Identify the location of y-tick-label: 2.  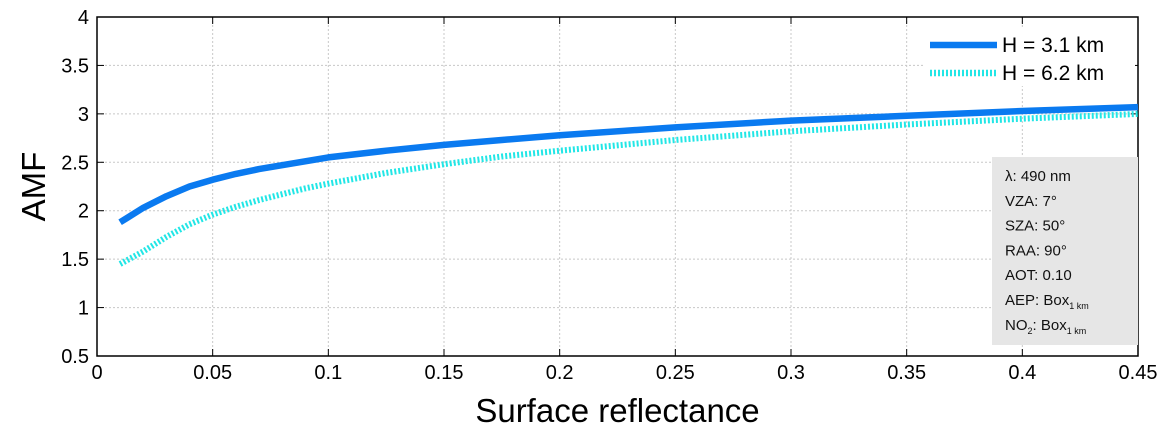
(83, 212).